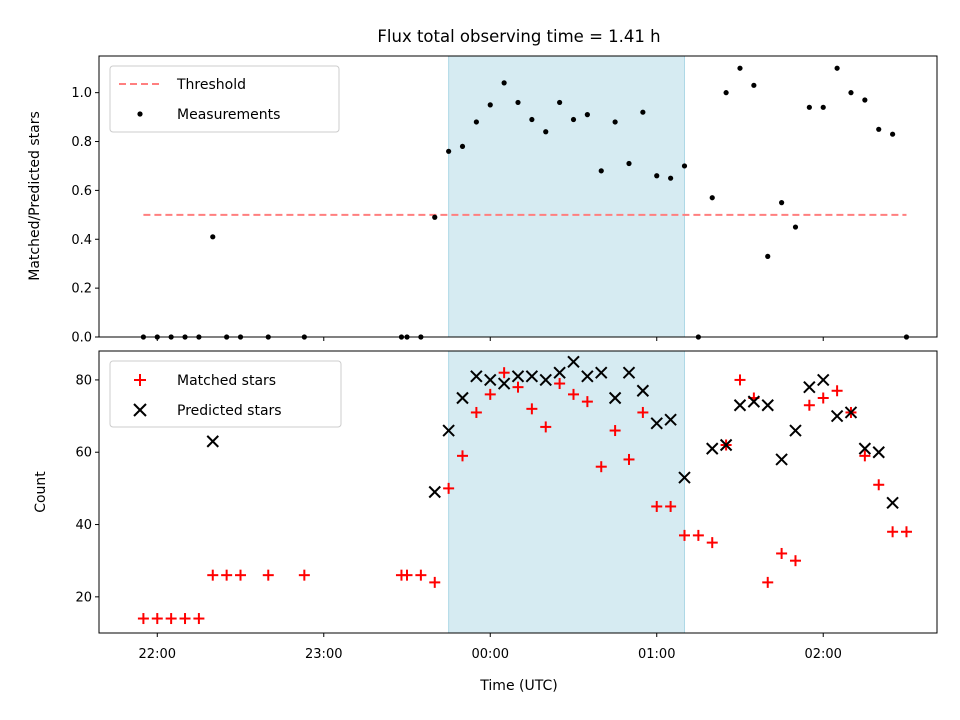 The image size is (960, 720). I want to click on y-tick-label: 0.0, so click(81, 338).